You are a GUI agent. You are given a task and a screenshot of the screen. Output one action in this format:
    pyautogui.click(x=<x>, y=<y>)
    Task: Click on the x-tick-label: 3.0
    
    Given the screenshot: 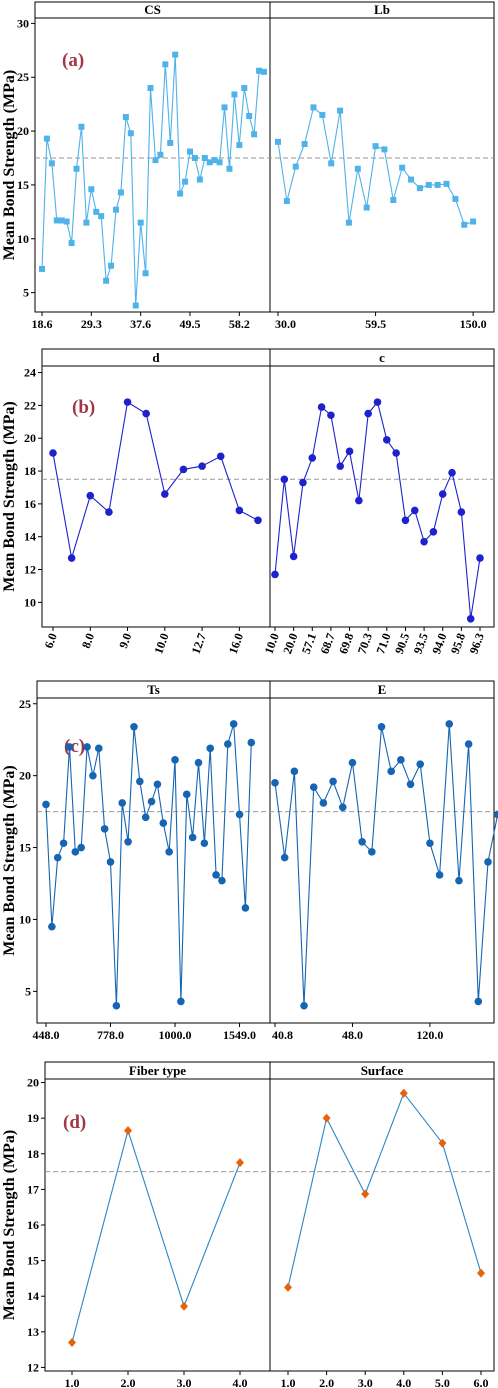 What is the action you would take?
    pyautogui.click(x=184, y=1382)
    